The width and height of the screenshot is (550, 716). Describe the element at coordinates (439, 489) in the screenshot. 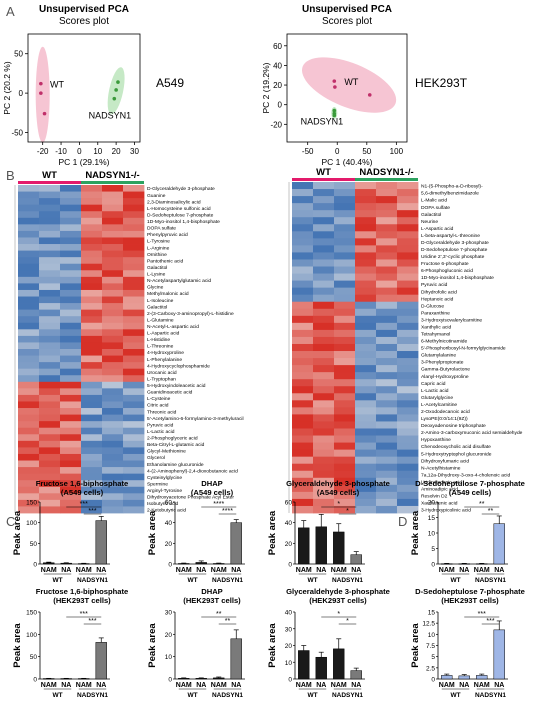

I see `metabolite-label: Aminoadipic acid` at that location.